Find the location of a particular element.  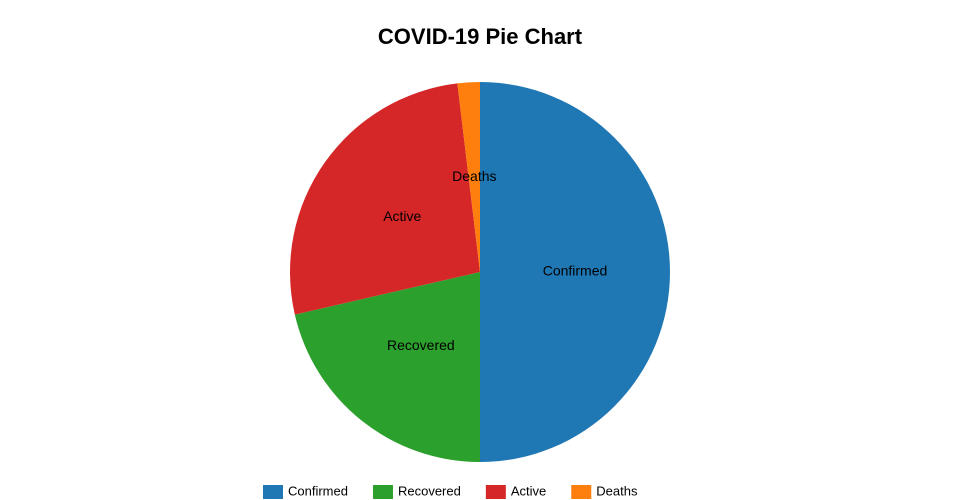

chart-title: COVID-19 Pie Chart is located at coordinates (480, 36).